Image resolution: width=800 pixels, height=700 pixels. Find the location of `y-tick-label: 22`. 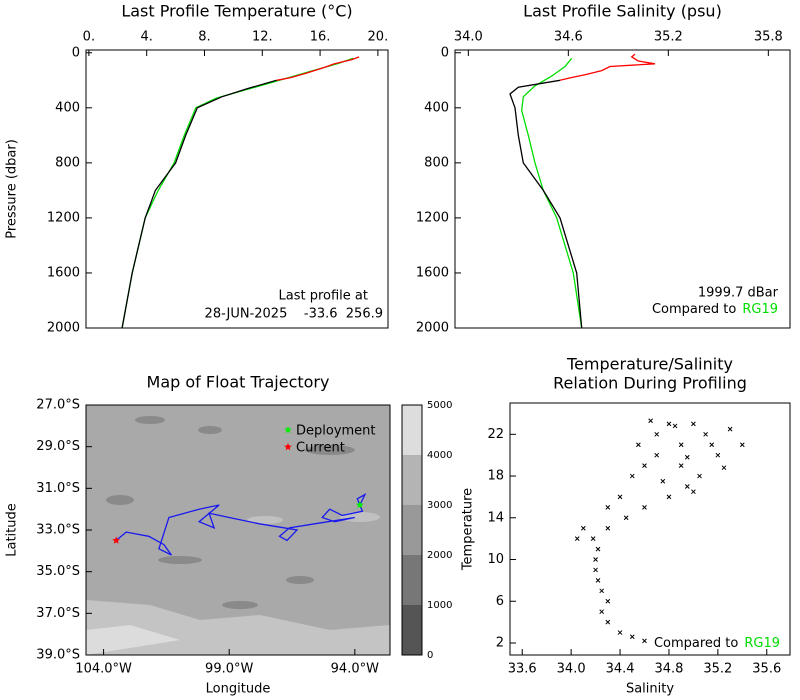

y-tick-label: 22 is located at coordinates (495, 434).